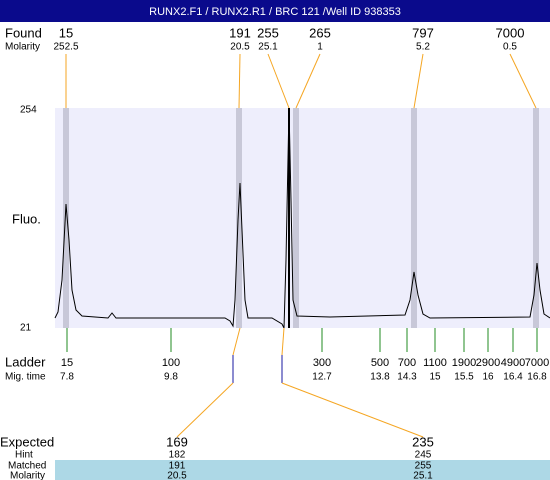 Image resolution: width=550 pixels, height=480 pixels. I want to click on ladder-size: 1100, so click(435, 363).